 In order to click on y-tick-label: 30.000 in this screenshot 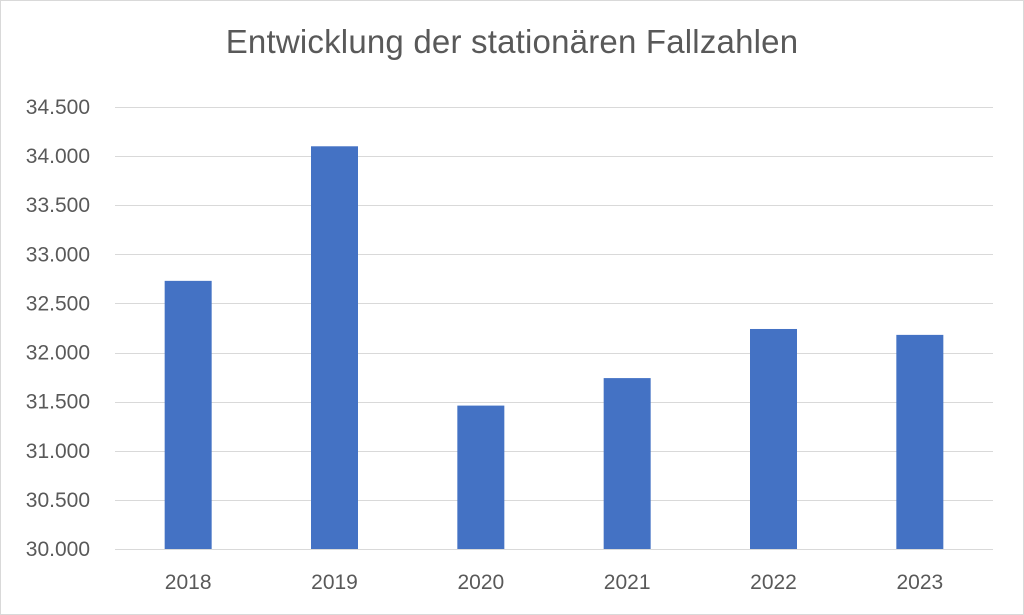, I will do `click(58, 549)`.